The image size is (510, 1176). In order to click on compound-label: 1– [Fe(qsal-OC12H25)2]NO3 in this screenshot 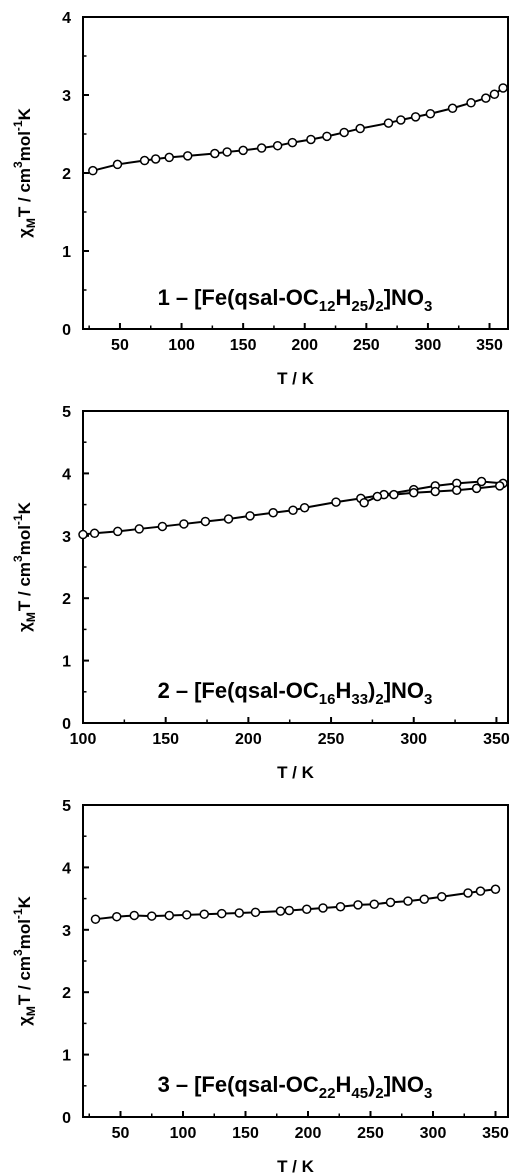, I will do `click(295, 300)`.